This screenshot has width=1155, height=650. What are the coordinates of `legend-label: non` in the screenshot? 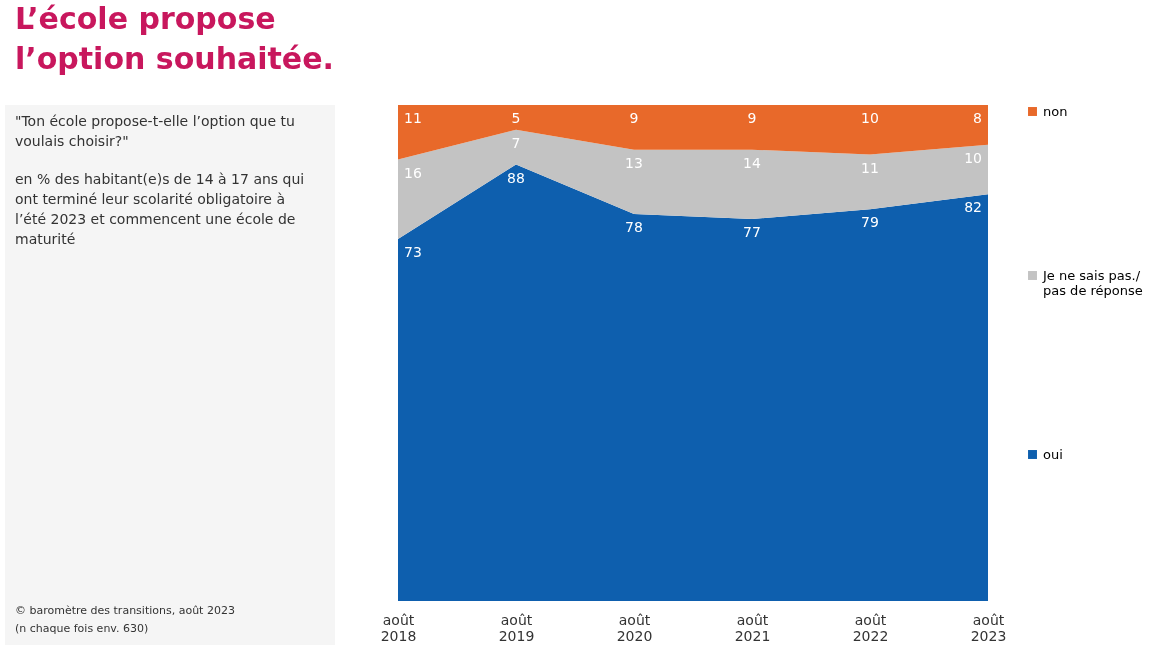 It's located at (1055, 111).